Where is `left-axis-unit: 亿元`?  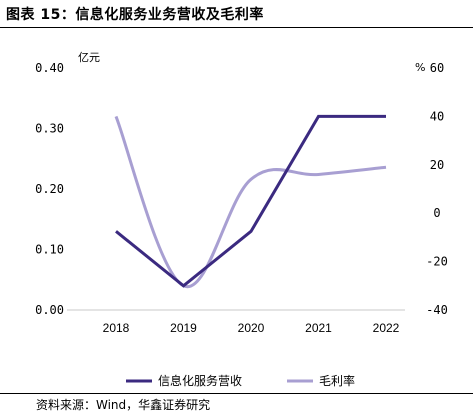 left-axis-unit: 亿元 is located at coordinates (89, 57).